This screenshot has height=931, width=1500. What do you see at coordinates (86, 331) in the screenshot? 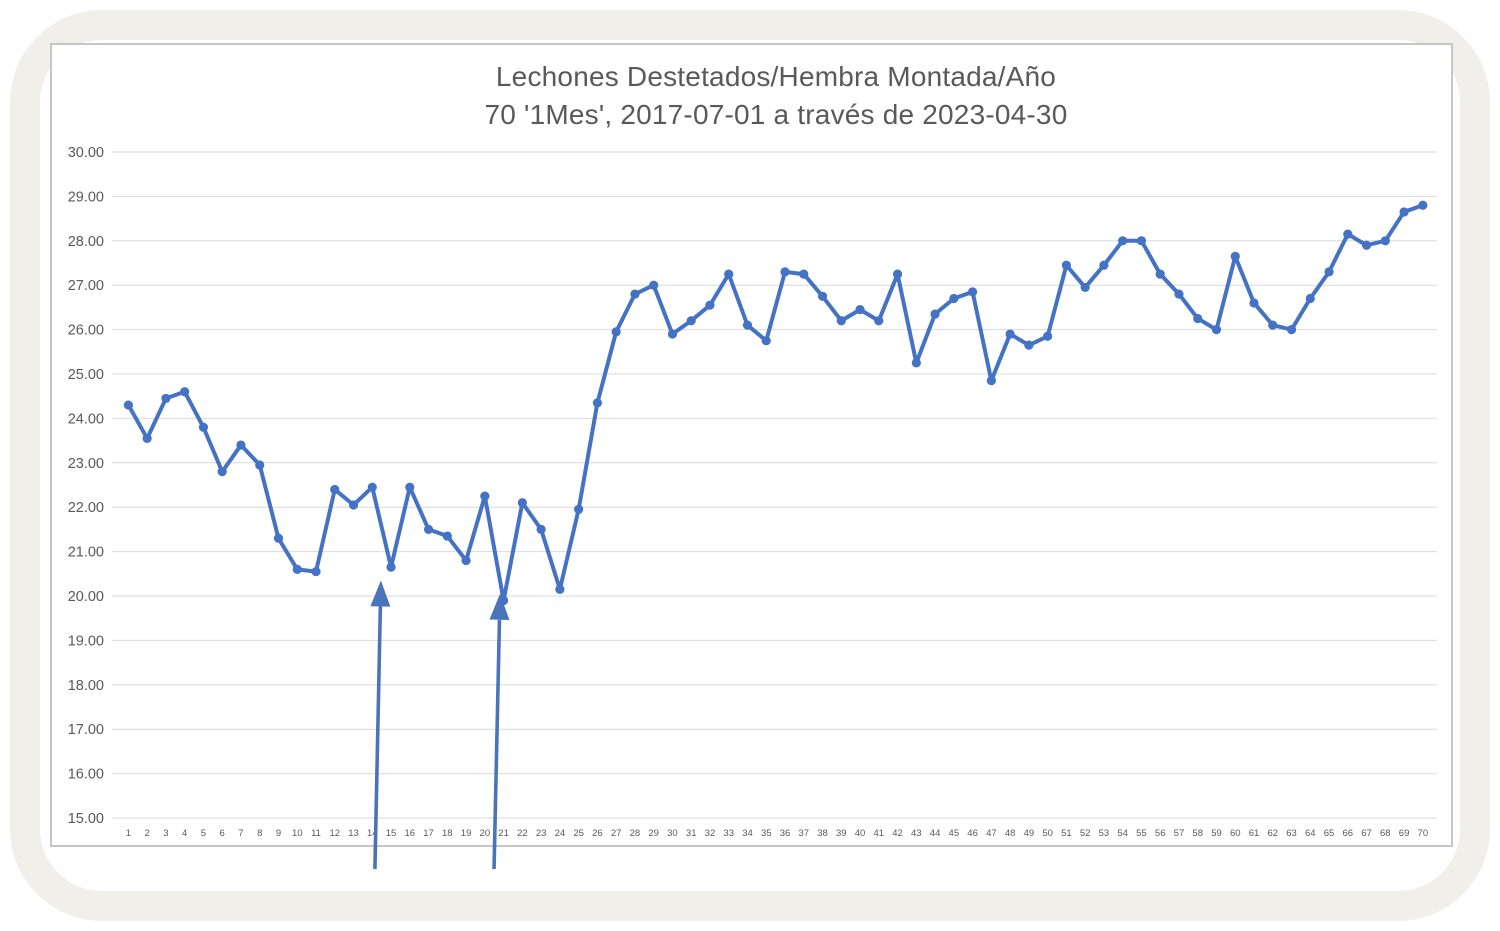
I see `y-axis-tick-label: 26.00` at bounding box center [86, 331].